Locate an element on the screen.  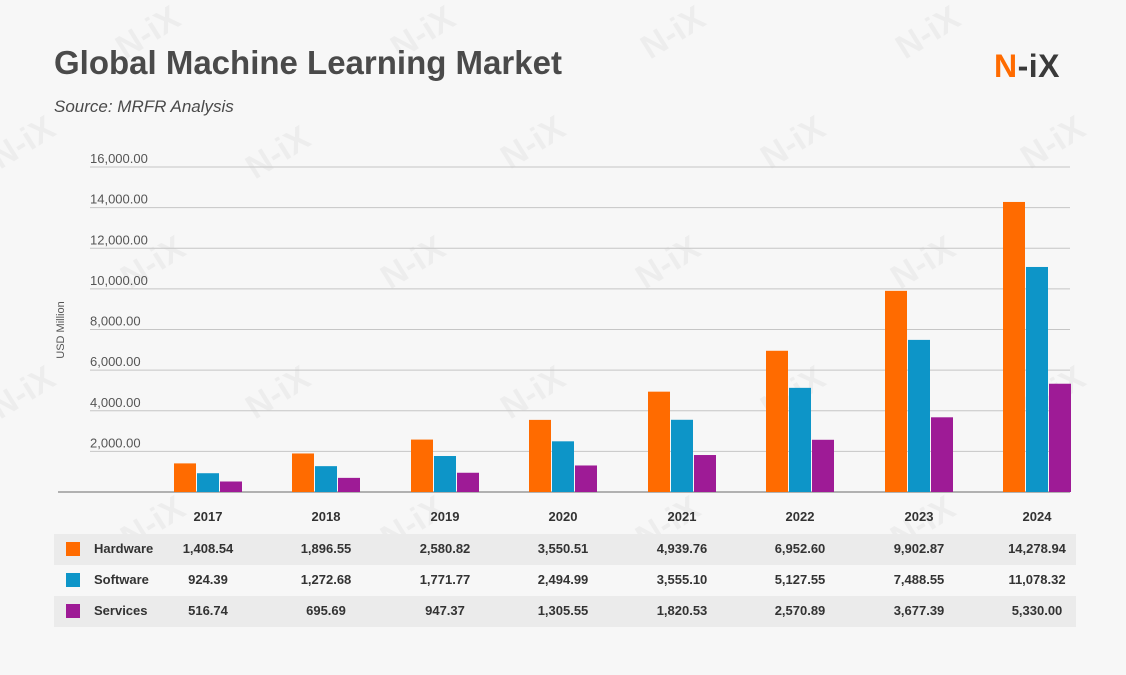
table-cell: 11,078.32 is located at coordinates (1037, 579).